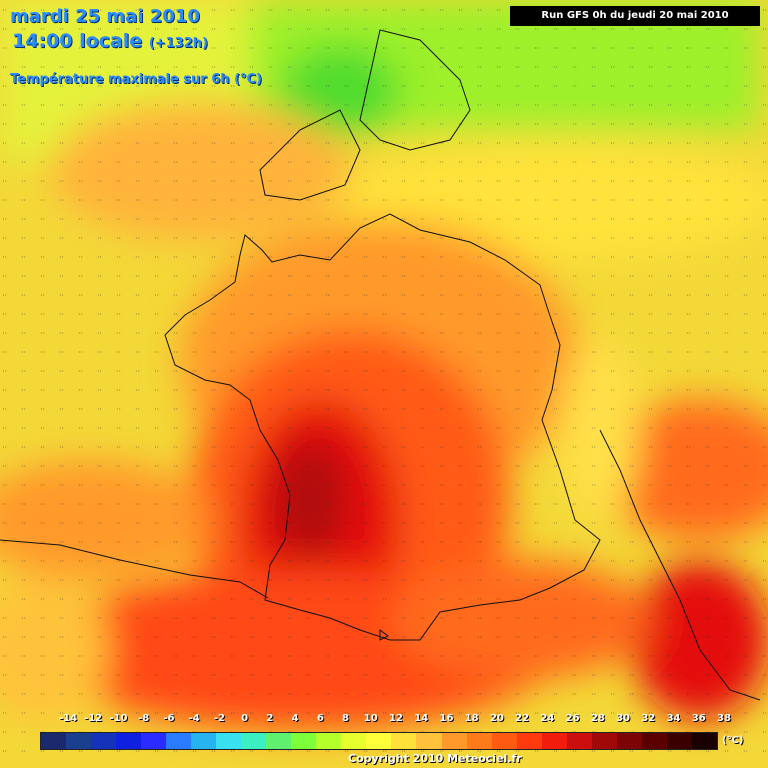  What do you see at coordinates (623, 718) in the screenshot?
I see `legend-label: 30` at bounding box center [623, 718].